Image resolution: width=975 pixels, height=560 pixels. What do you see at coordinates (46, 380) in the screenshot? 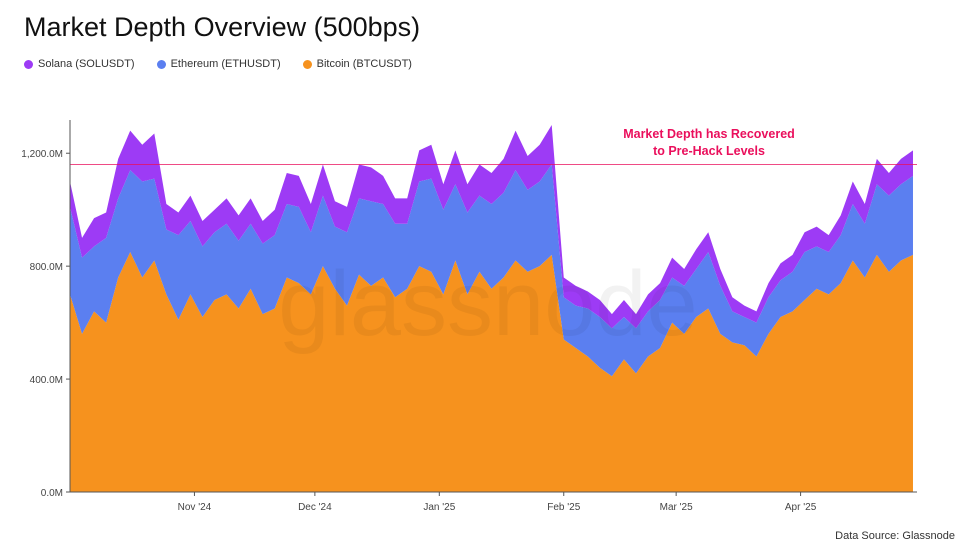
I see `y-tick-label: 400.0M` at bounding box center [46, 380].